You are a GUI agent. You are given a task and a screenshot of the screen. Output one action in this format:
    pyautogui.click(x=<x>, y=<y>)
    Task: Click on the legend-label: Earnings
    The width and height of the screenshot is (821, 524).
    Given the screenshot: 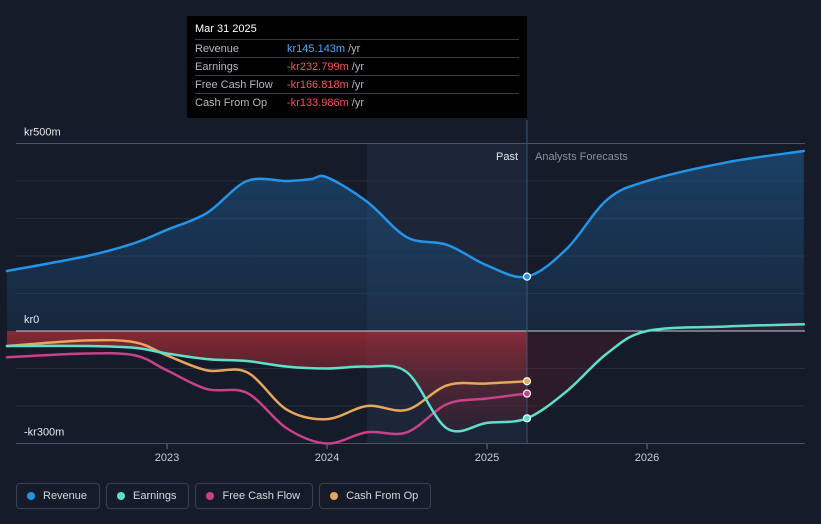 What is the action you would take?
    pyautogui.click(x=155, y=496)
    